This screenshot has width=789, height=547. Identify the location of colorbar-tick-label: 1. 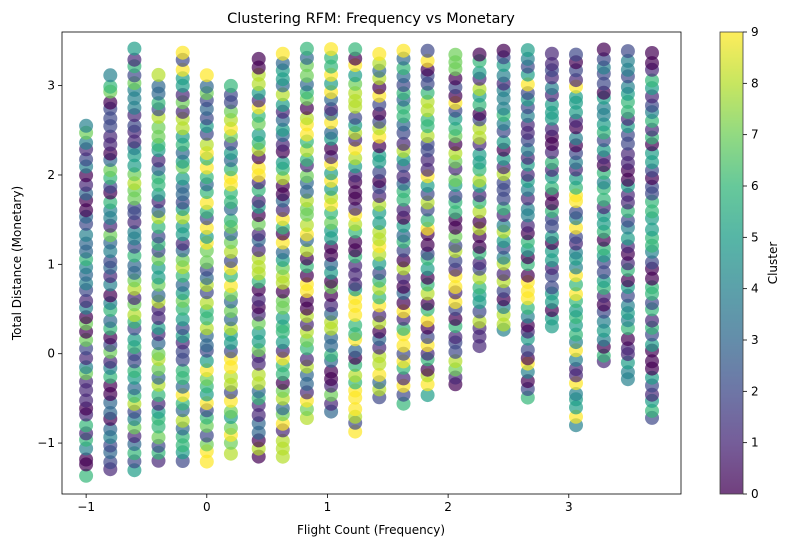
(755, 443).